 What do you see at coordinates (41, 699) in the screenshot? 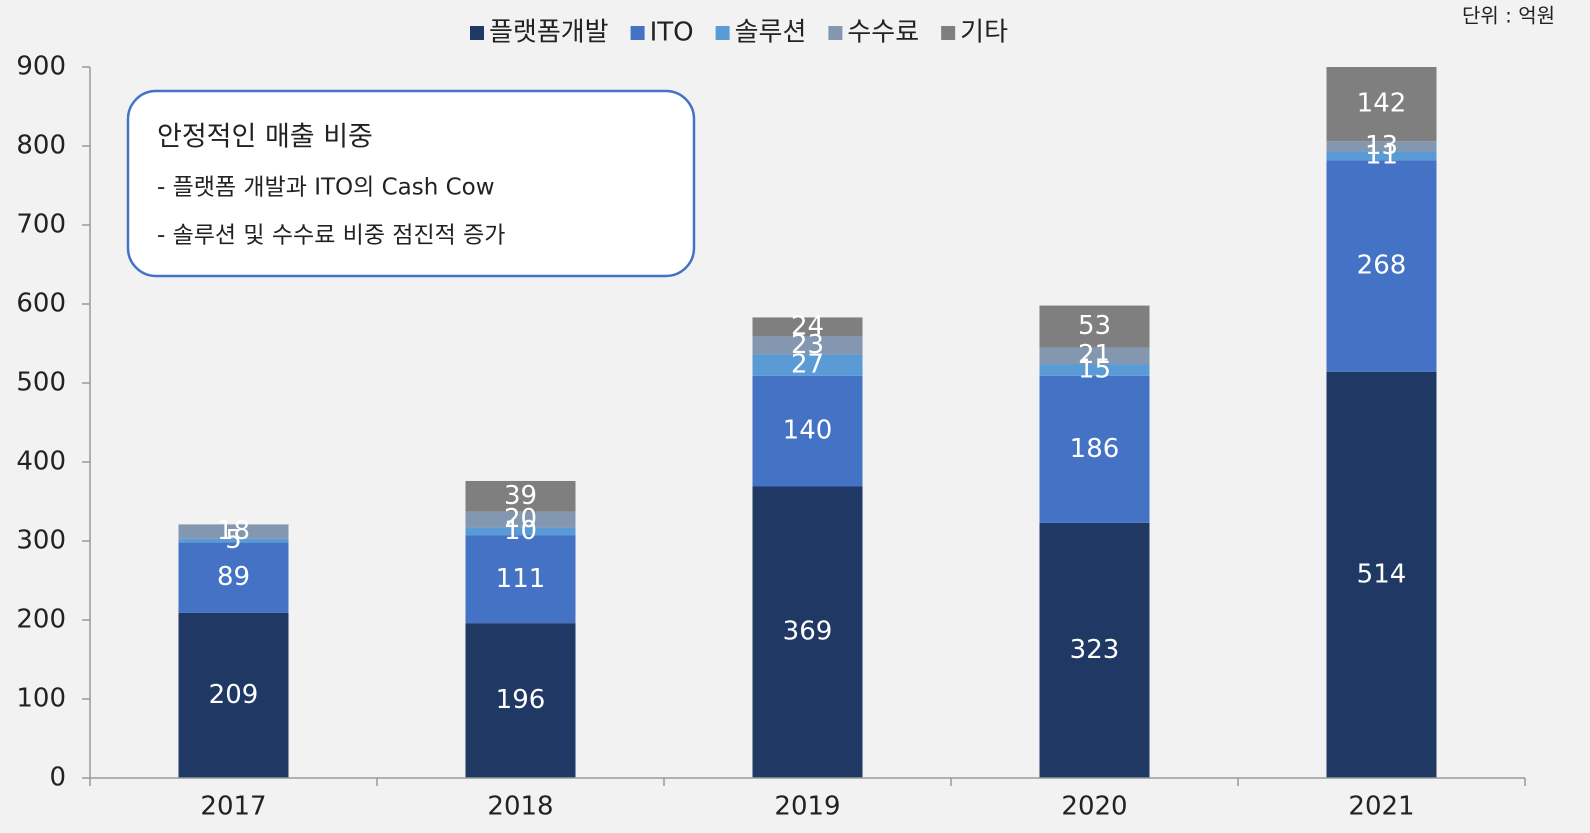
I see `y-tick-label: 100` at bounding box center [41, 699].